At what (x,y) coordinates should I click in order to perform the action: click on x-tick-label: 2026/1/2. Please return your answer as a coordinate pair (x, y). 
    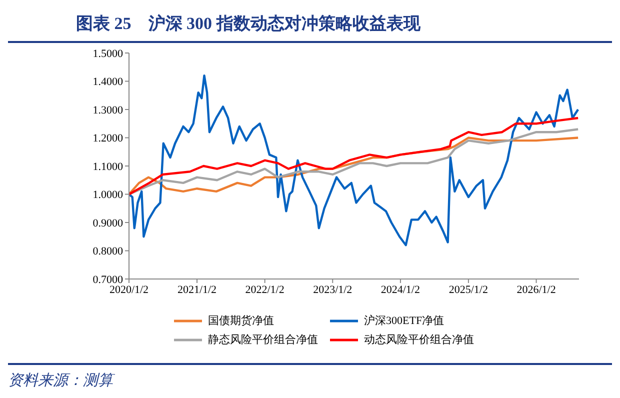
    Looking at the image, I should click on (536, 290).